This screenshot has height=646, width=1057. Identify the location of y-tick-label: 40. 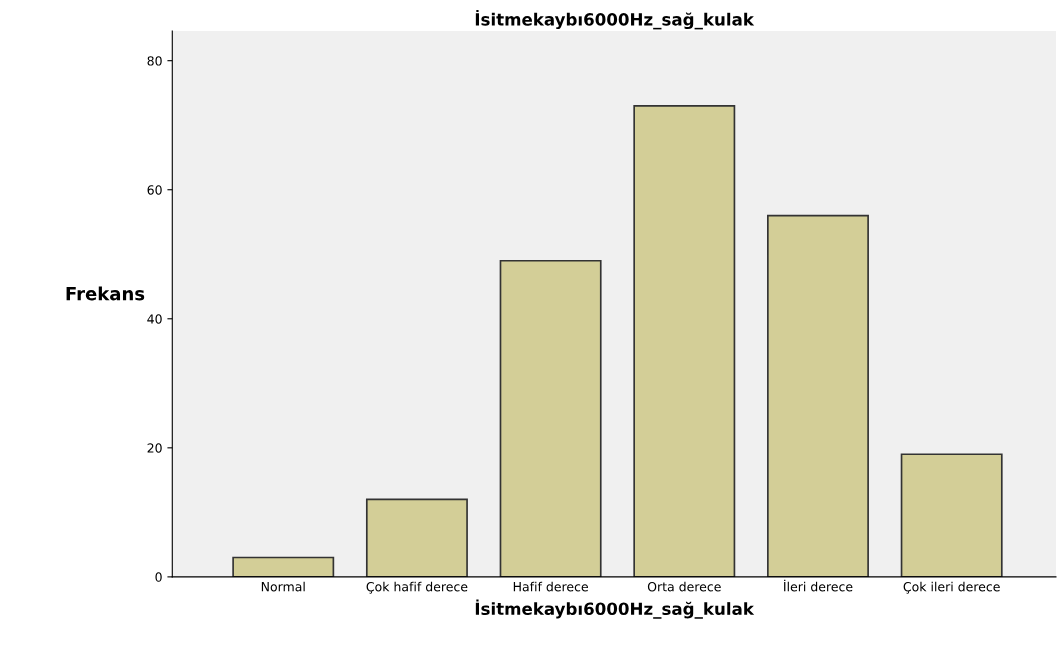
(154, 319).